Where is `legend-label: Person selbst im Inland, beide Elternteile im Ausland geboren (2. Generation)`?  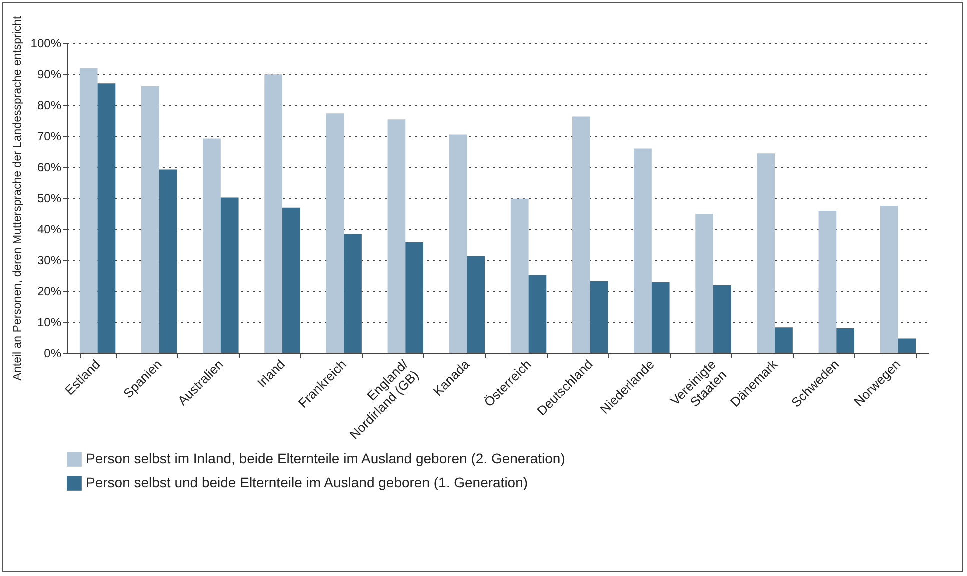
legend-label: Person selbst im Inland, beide Elternteile im Ausland geboren (2. Generation) is located at coordinates (326, 458).